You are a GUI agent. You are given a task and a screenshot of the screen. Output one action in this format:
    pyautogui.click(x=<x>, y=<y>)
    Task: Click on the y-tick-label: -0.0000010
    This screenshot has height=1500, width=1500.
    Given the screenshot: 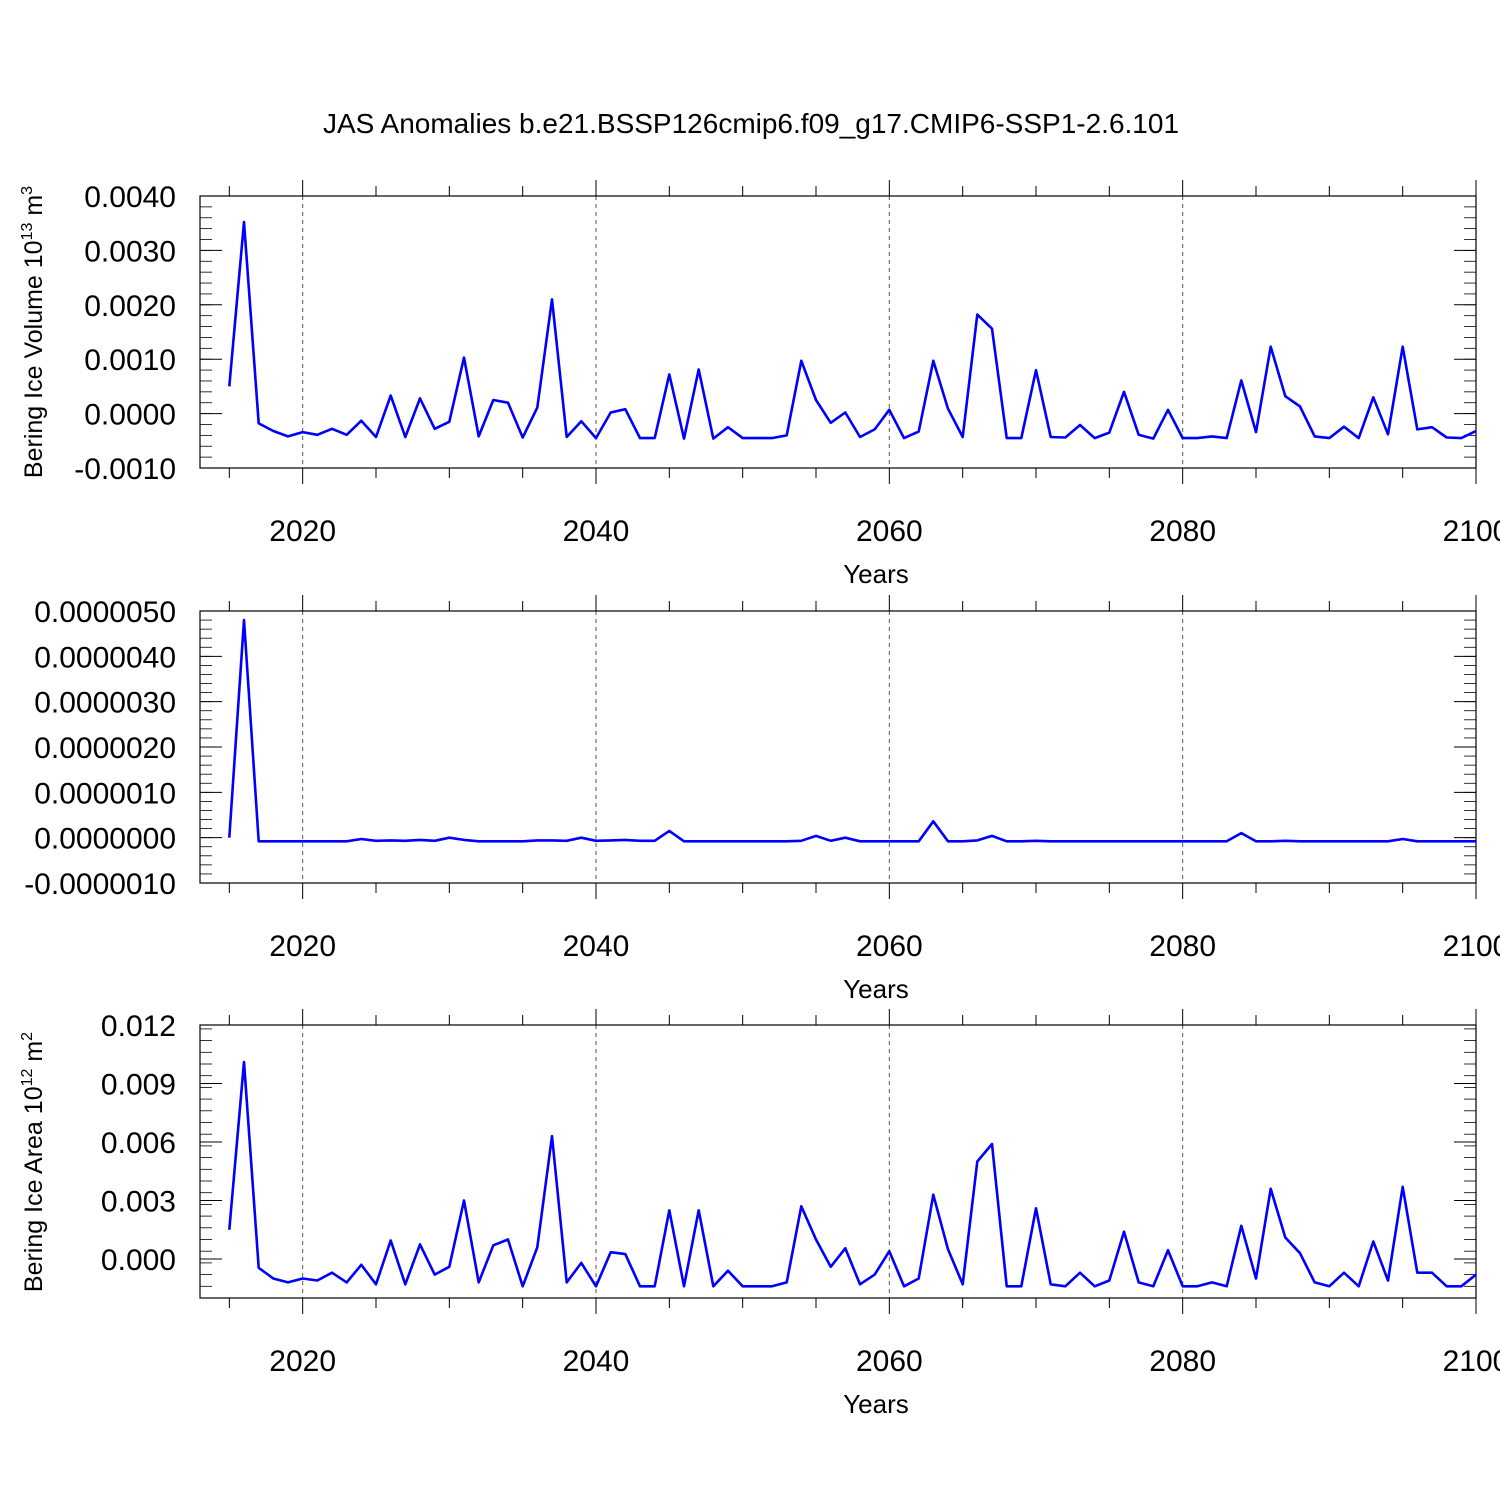 What is the action you would take?
    pyautogui.click(x=100, y=884)
    